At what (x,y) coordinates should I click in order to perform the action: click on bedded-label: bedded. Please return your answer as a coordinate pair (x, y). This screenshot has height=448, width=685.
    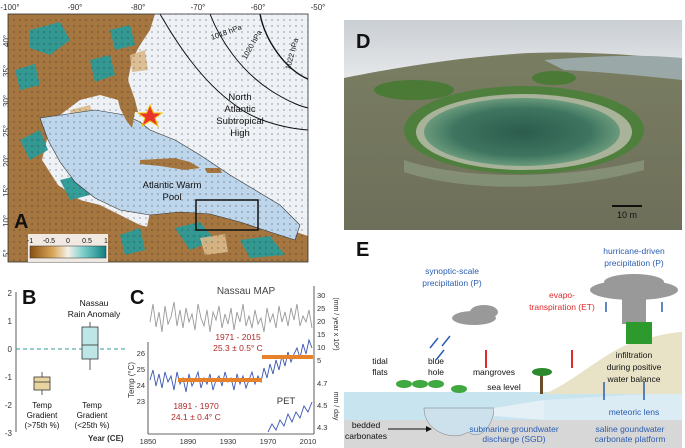
    Looking at the image, I should click on (366, 425).